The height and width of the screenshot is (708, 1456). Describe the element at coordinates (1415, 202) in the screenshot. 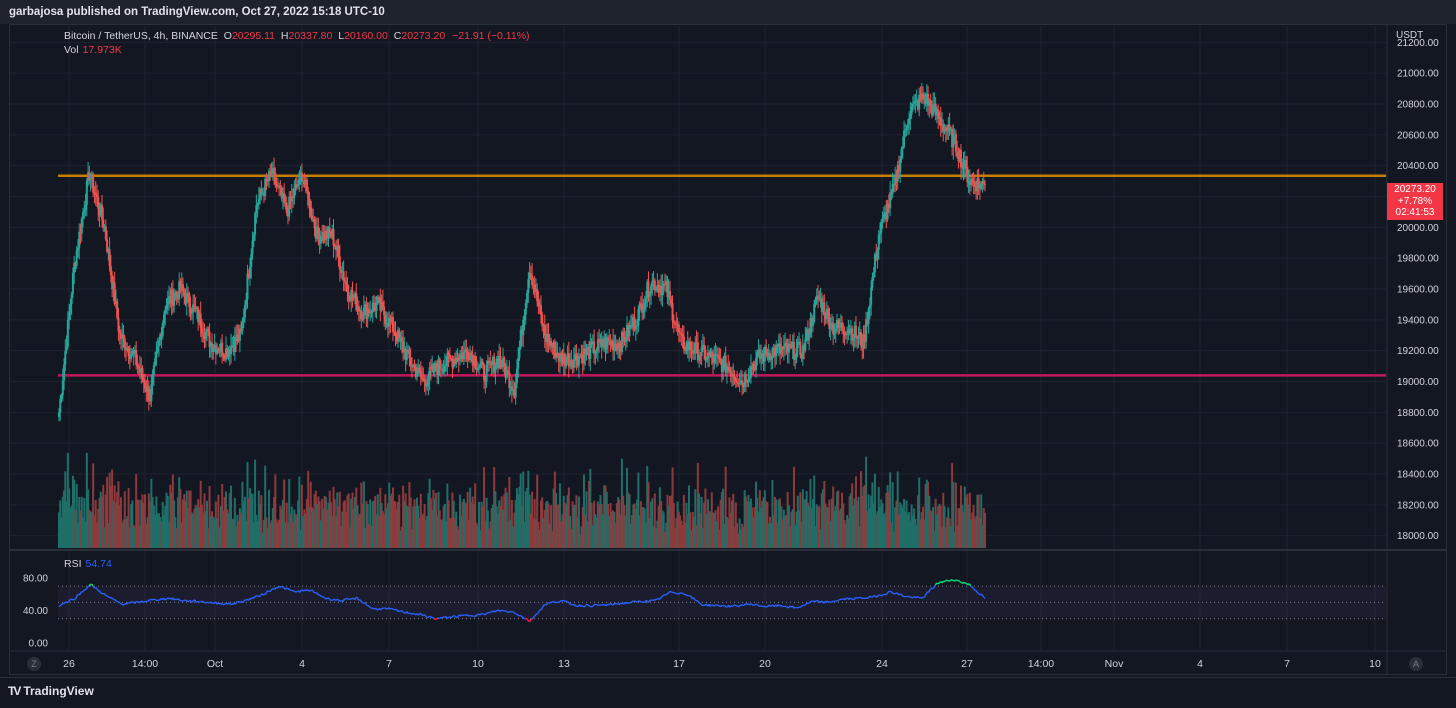

I see `last-change-pct: +7.78%` at that location.